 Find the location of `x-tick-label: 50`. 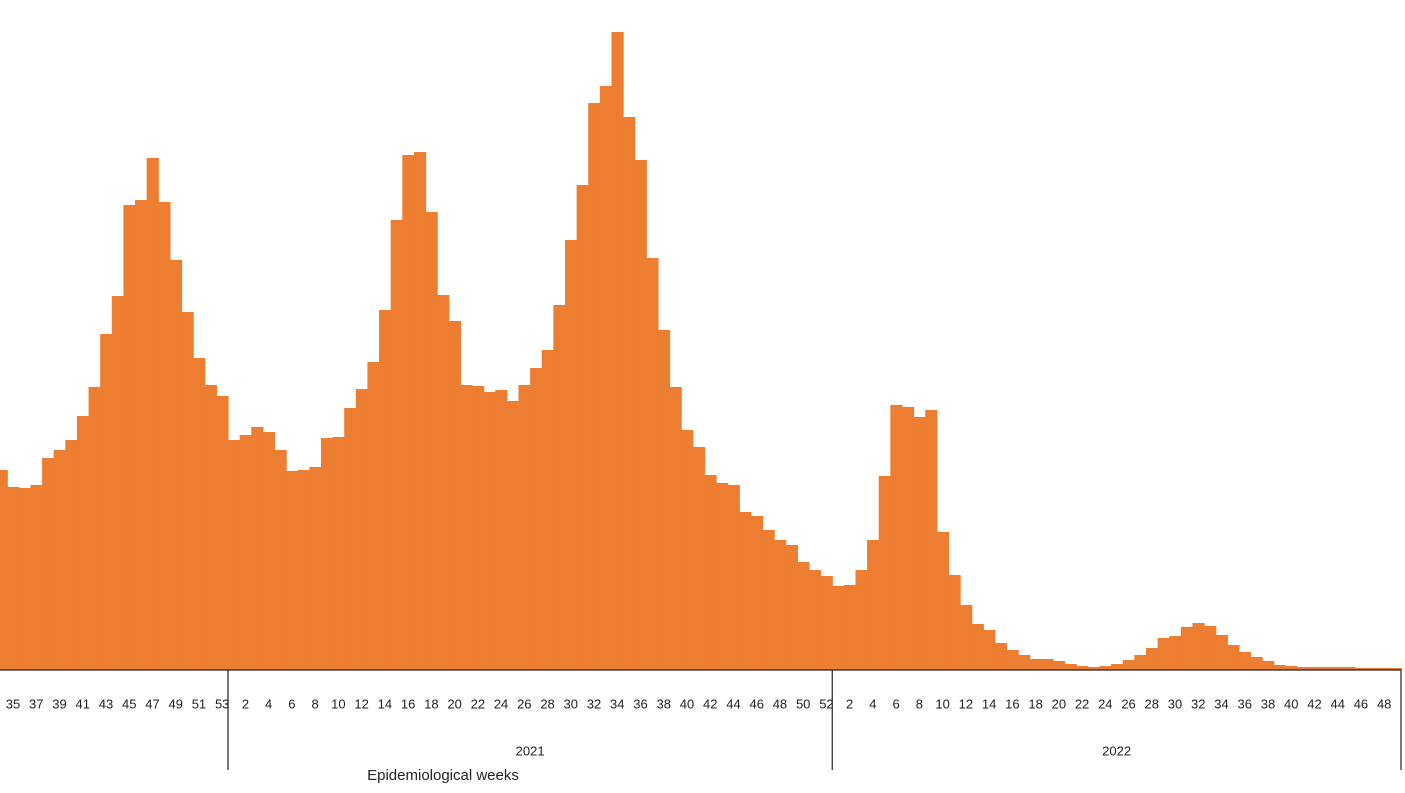

x-tick-label: 50 is located at coordinates (803, 703).